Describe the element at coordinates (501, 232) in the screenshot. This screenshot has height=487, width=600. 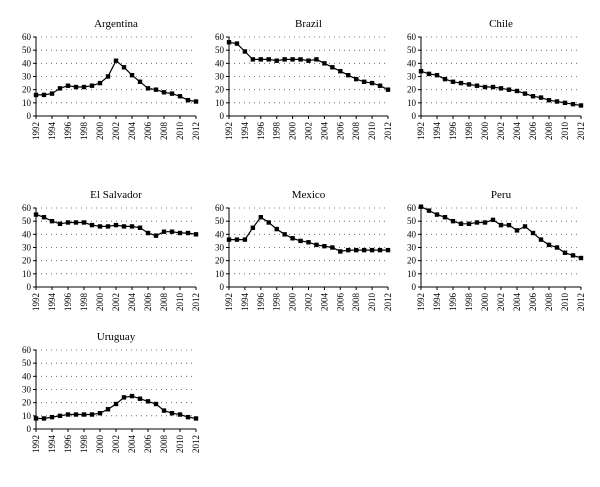
I see `series-line` at that location.